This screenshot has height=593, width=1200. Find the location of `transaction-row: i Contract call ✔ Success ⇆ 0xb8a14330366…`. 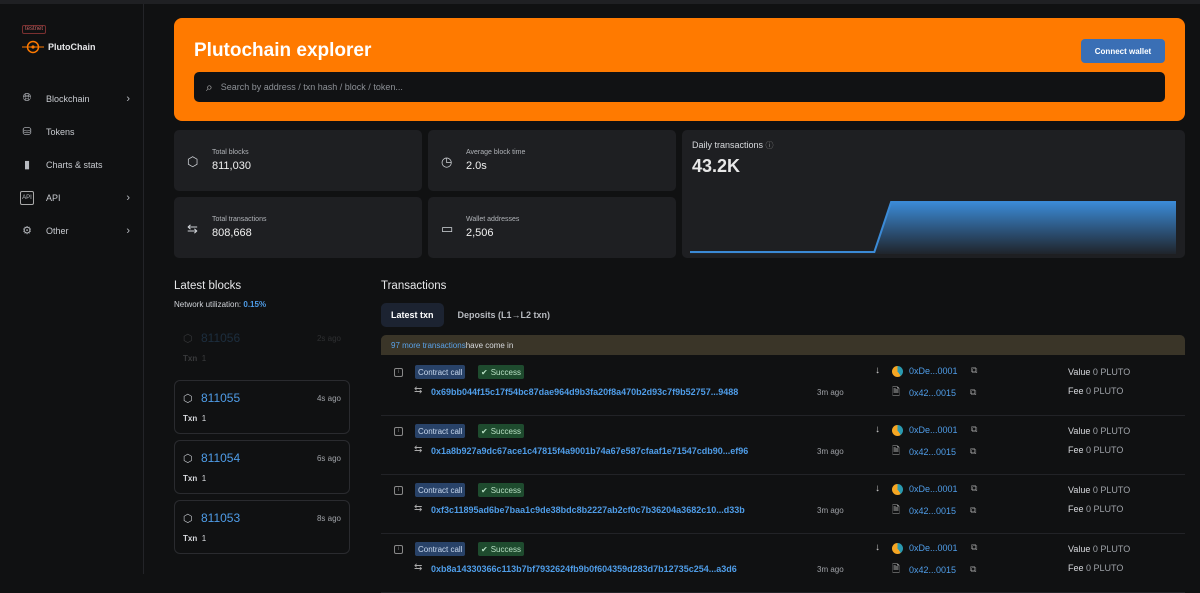

transaction-row: i Contract call ✔ Success ⇆ 0xb8a14330366… is located at coordinates (783, 563).